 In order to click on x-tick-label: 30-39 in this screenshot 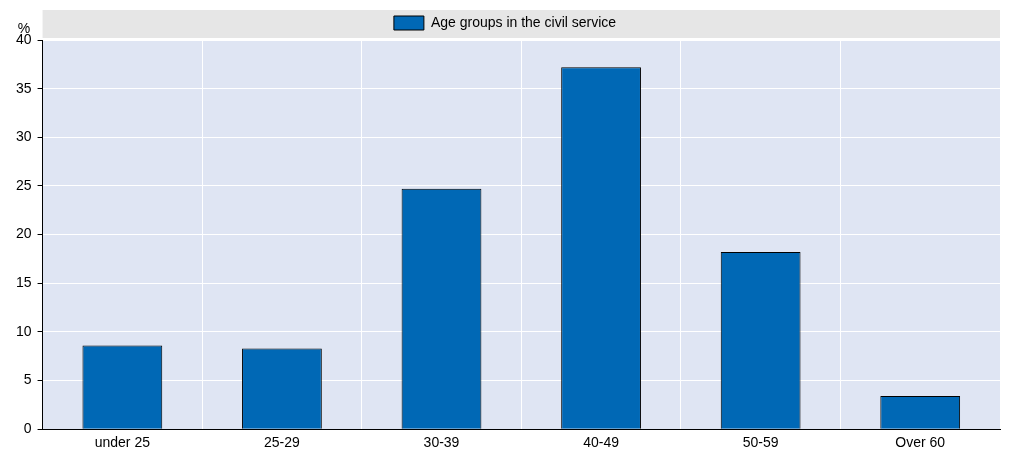, I will do `click(441, 442)`.